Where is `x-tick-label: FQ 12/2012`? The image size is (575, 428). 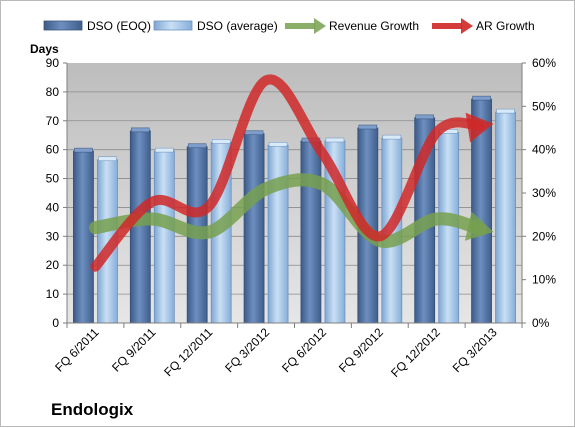
x-tick-label: FQ 12/2012 is located at coordinates (415, 352).